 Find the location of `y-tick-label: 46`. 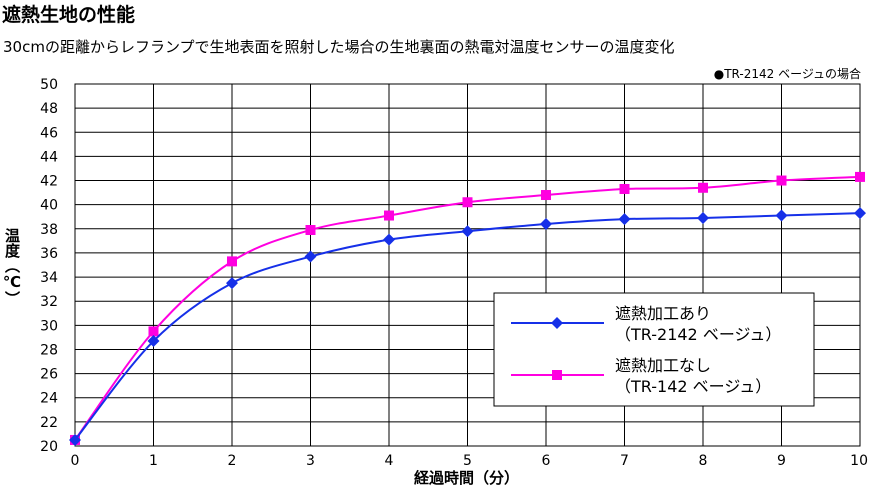

y-tick-label: 46 is located at coordinates (49, 133).